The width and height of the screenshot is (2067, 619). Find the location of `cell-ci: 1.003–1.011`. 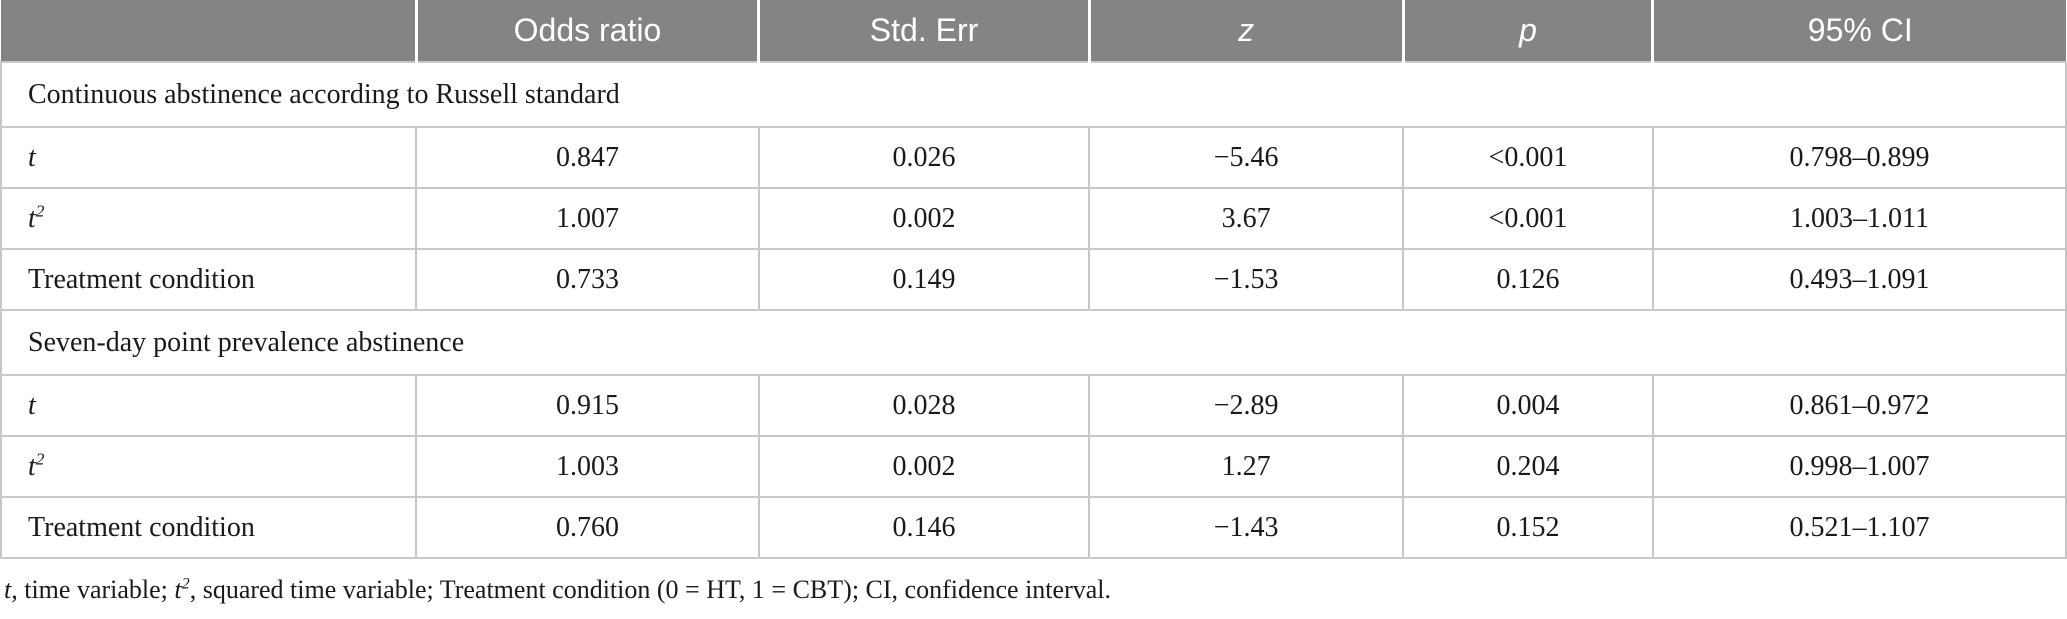

cell-ci: 1.003–1.011 is located at coordinates (1859, 218).